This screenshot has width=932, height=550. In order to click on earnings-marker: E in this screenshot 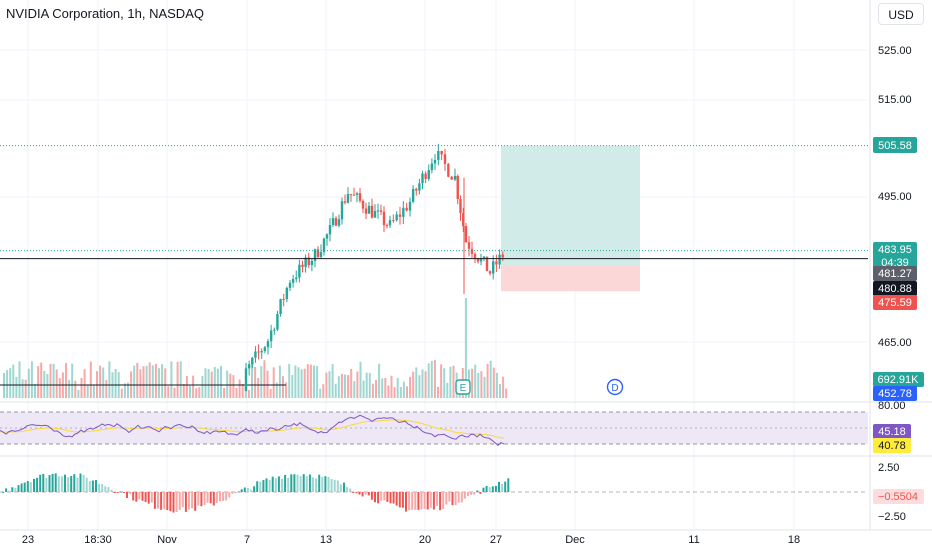, I will do `click(463, 387)`.